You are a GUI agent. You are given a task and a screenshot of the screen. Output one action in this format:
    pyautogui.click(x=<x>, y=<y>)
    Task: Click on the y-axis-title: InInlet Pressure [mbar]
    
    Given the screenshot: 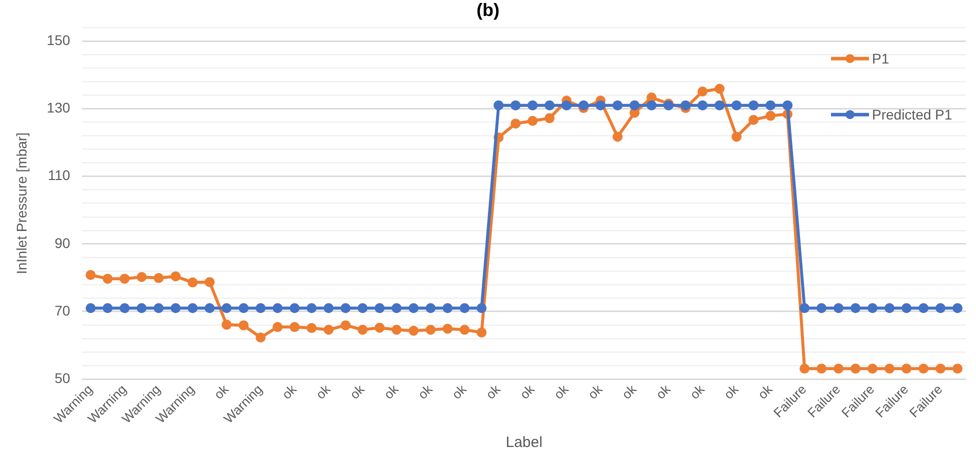 What is the action you would take?
    pyautogui.click(x=21, y=203)
    